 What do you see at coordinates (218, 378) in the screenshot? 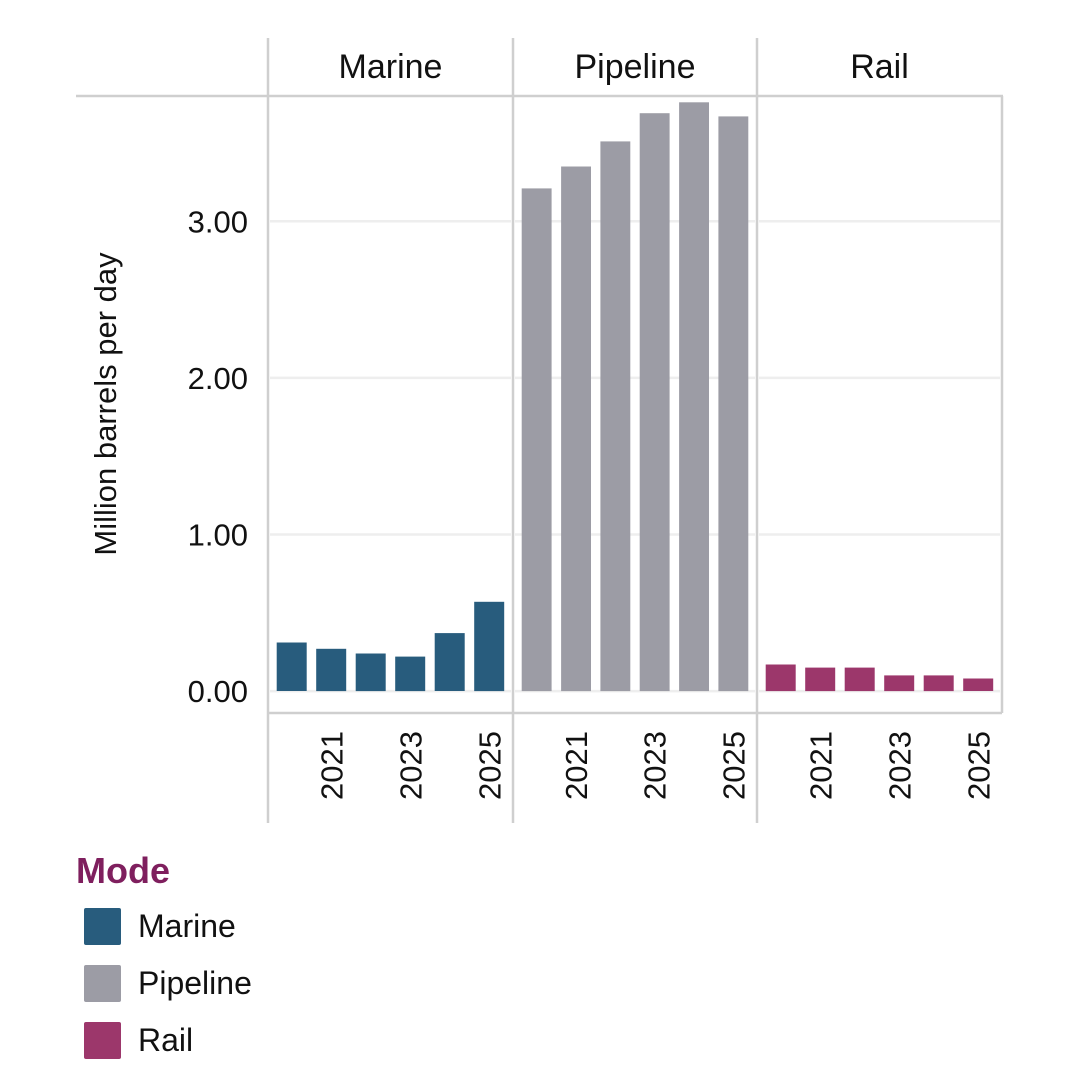
I see `y-tick-label: 2.00` at bounding box center [218, 378].